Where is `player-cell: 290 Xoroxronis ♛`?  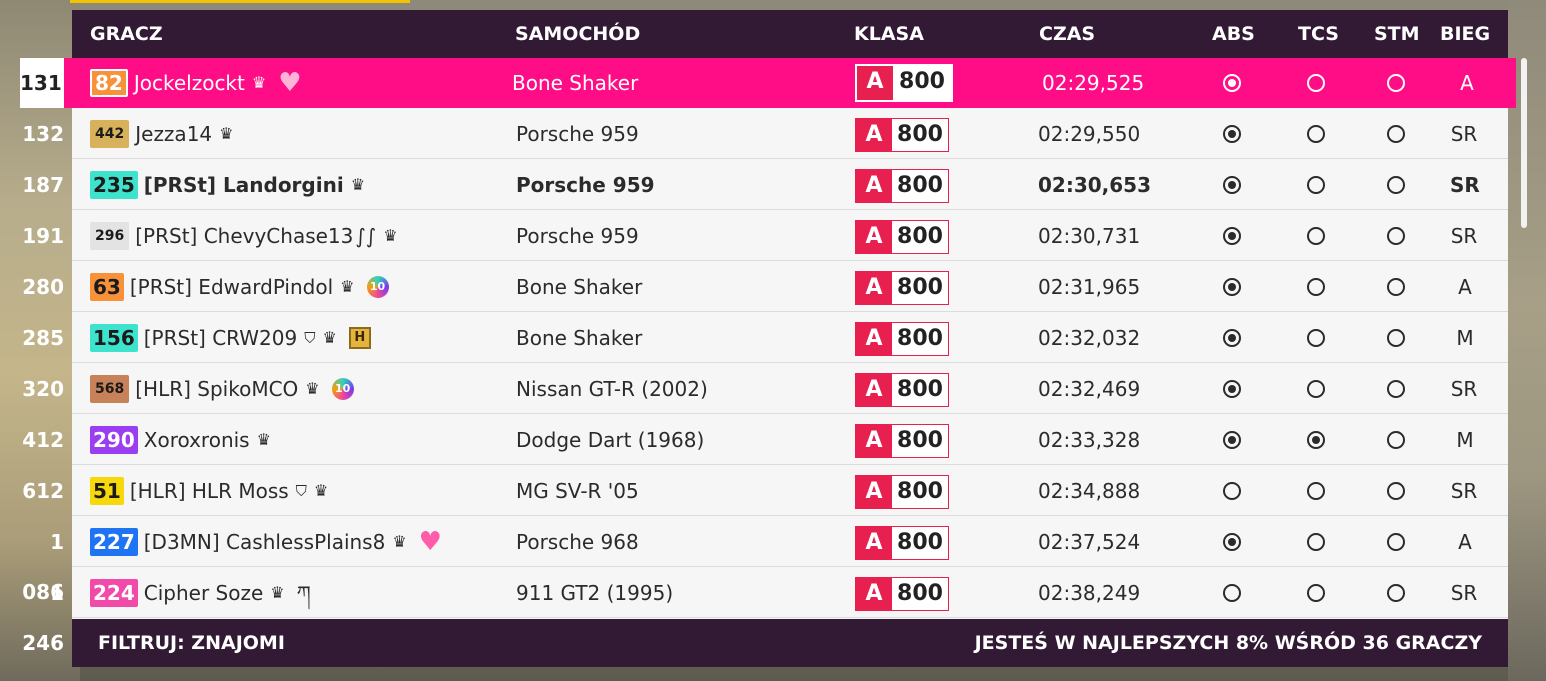 player-cell: 290 Xoroxronis ♛ is located at coordinates (180, 440).